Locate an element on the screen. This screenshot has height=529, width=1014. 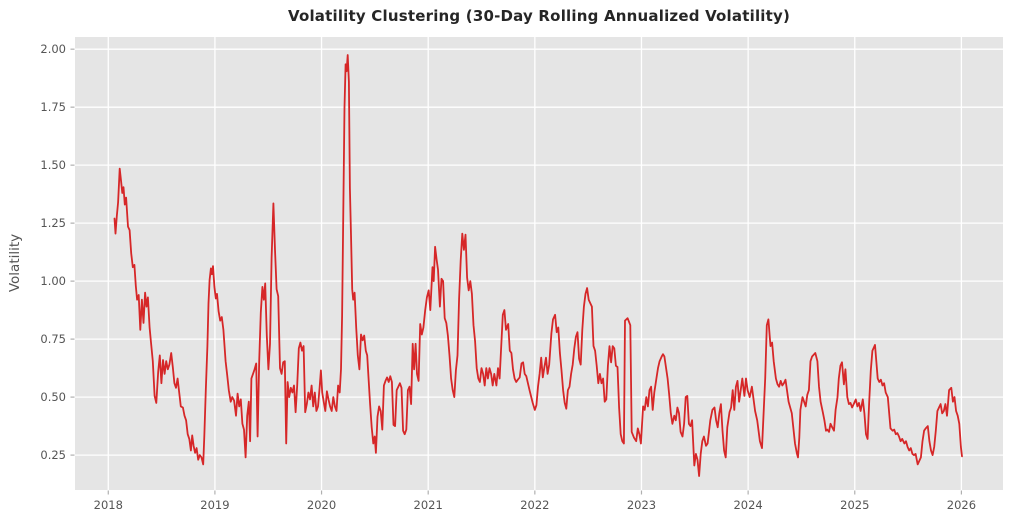
y-tick-label: 1.75 is located at coordinates (53, 107).